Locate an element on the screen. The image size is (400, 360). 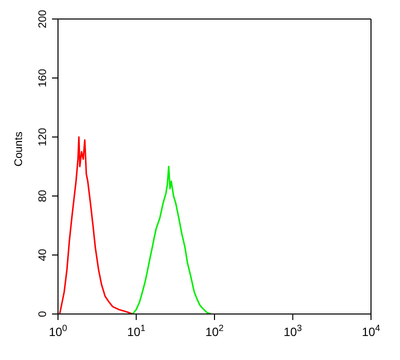
y-axis-title: Counts is located at coordinates (18, 148).